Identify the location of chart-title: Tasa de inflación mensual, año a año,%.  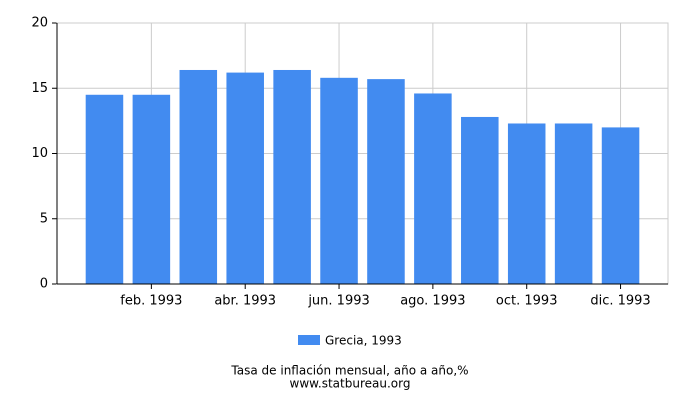
(349, 371).